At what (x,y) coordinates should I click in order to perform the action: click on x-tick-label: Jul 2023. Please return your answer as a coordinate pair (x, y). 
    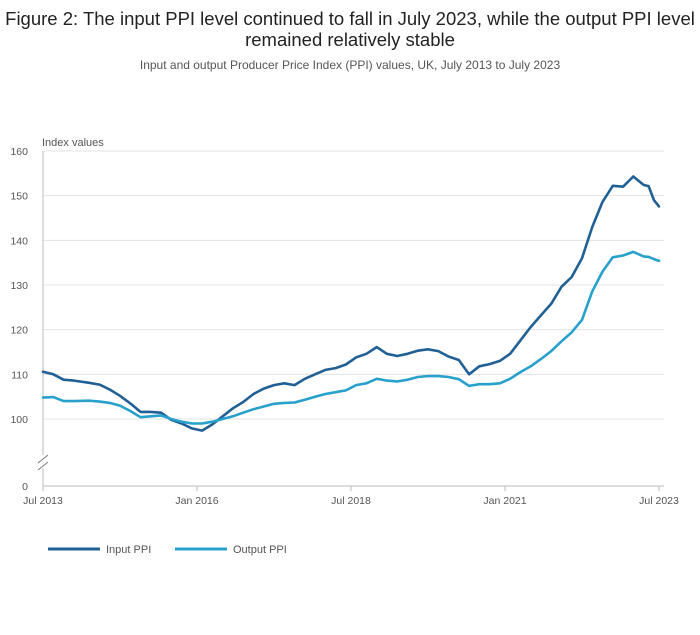
    Looking at the image, I should click on (659, 501).